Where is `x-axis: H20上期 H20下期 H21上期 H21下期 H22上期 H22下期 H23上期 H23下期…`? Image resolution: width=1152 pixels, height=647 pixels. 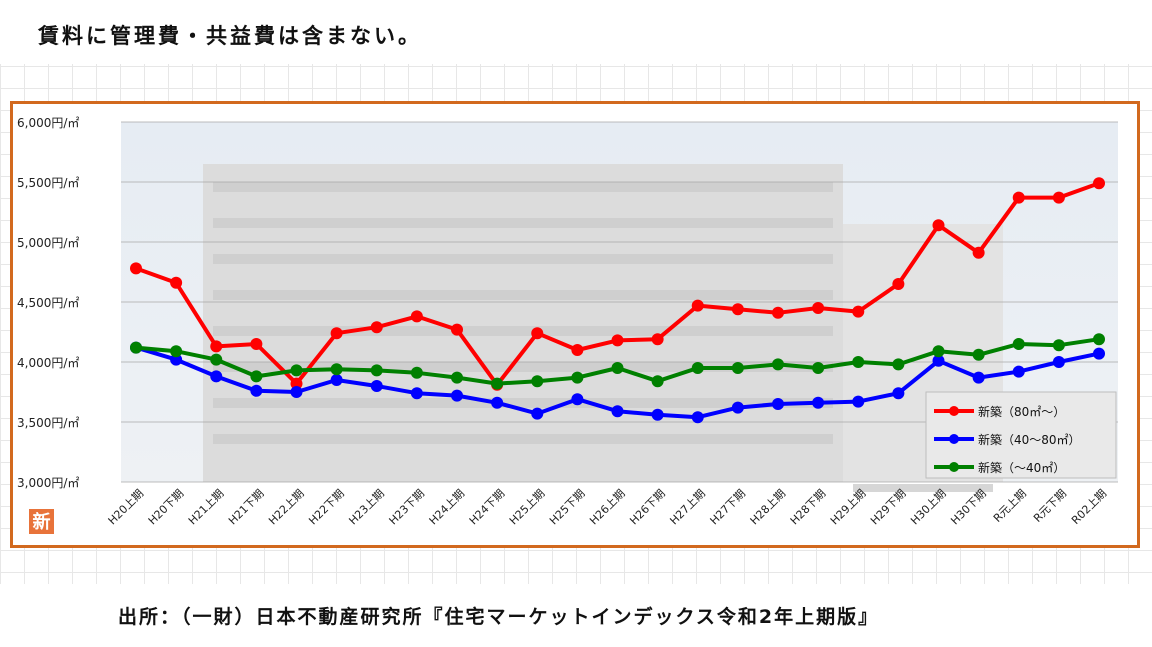 x-axis: H20上期 H20下期 H21上期 H21下期 H22上期 H22下期 H23上期 H23下期… is located at coordinates (608, 507).